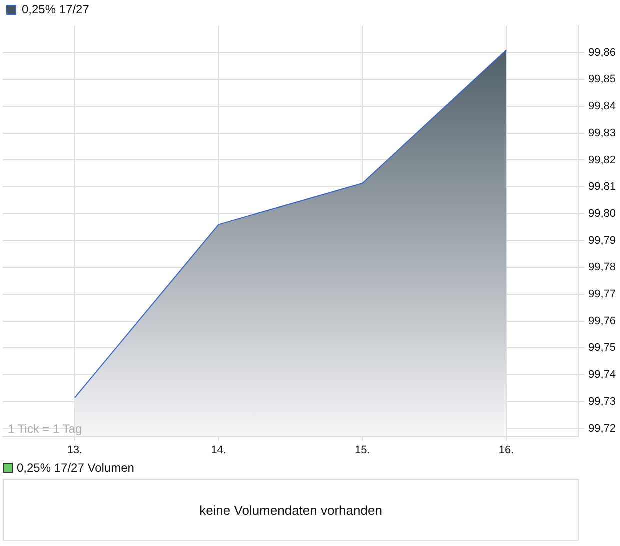 The width and height of the screenshot is (620, 546). What do you see at coordinates (602, 321) in the screenshot?
I see `y-tick-label: 99,76` at bounding box center [602, 321].